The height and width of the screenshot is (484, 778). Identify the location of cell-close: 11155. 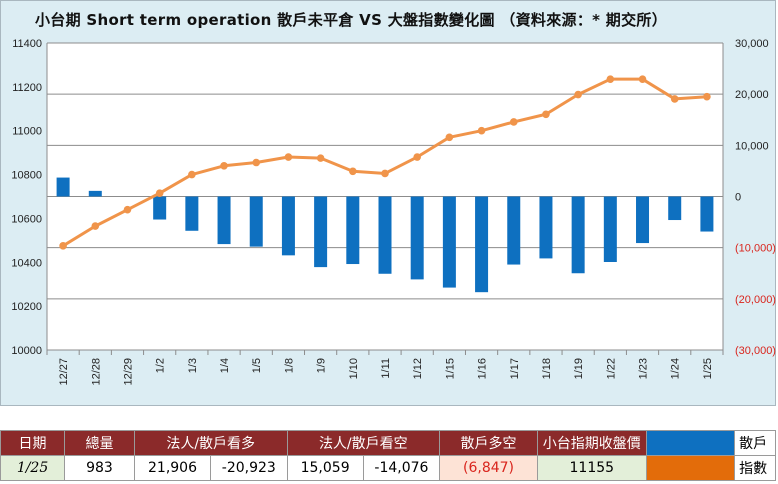
(591, 468).